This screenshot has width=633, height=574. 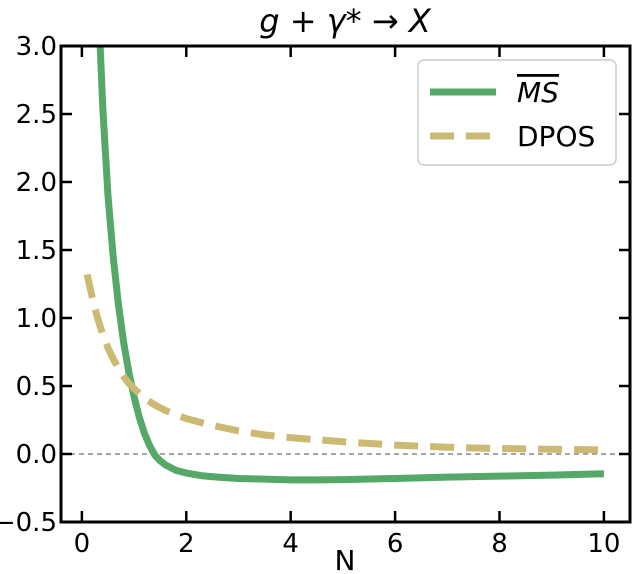 I want to click on y-tick-label: 2.5, so click(x=36, y=115).